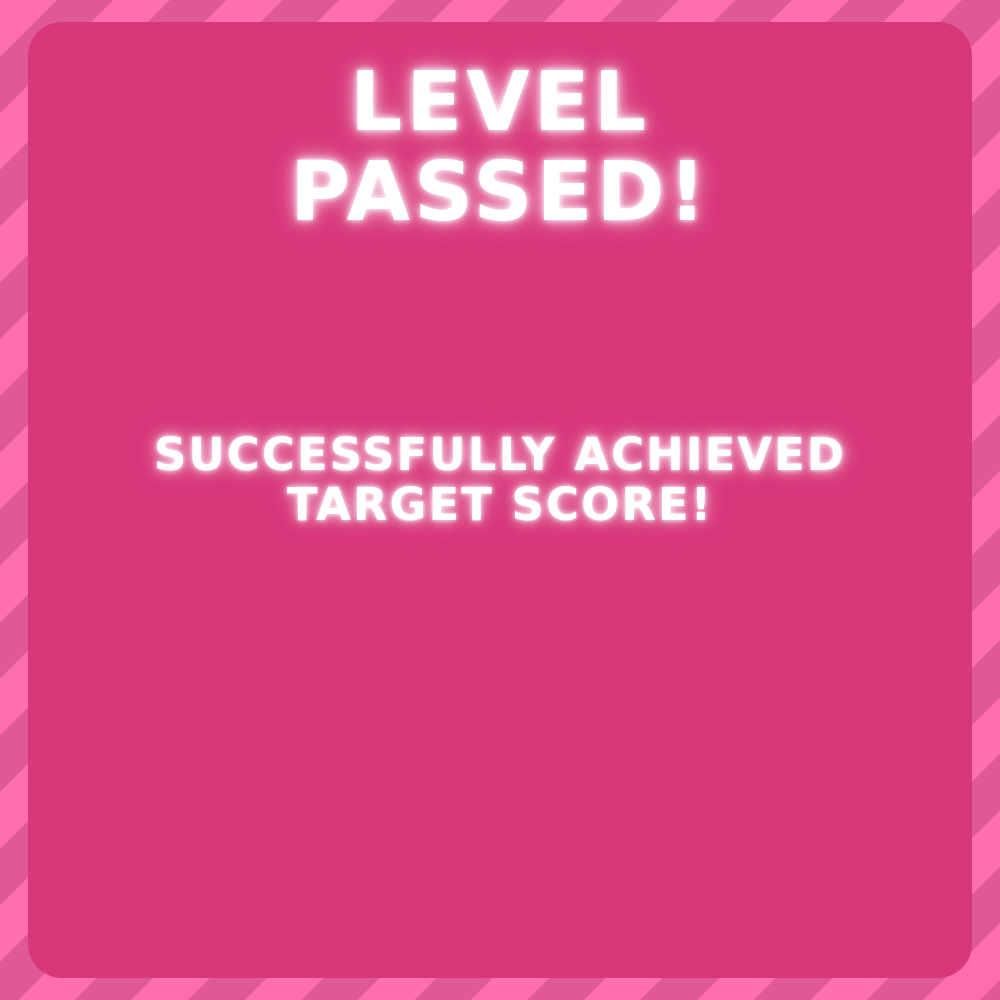 This screenshot has height=1000, width=1000. I want to click on message-line-2: TARGET SCORE!, so click(500, 504).